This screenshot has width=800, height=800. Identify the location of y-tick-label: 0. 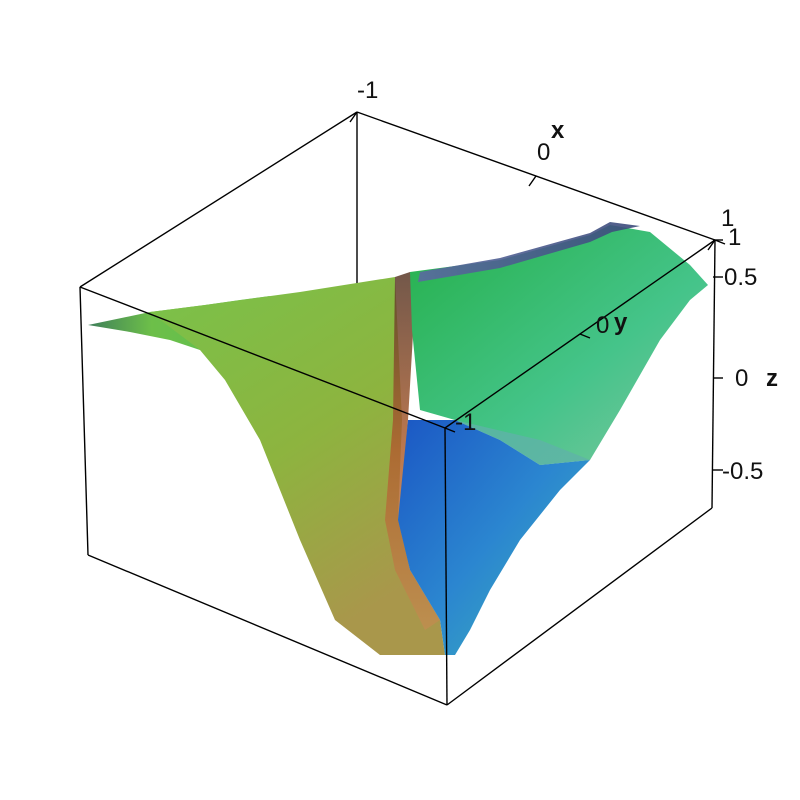
(602, 325).